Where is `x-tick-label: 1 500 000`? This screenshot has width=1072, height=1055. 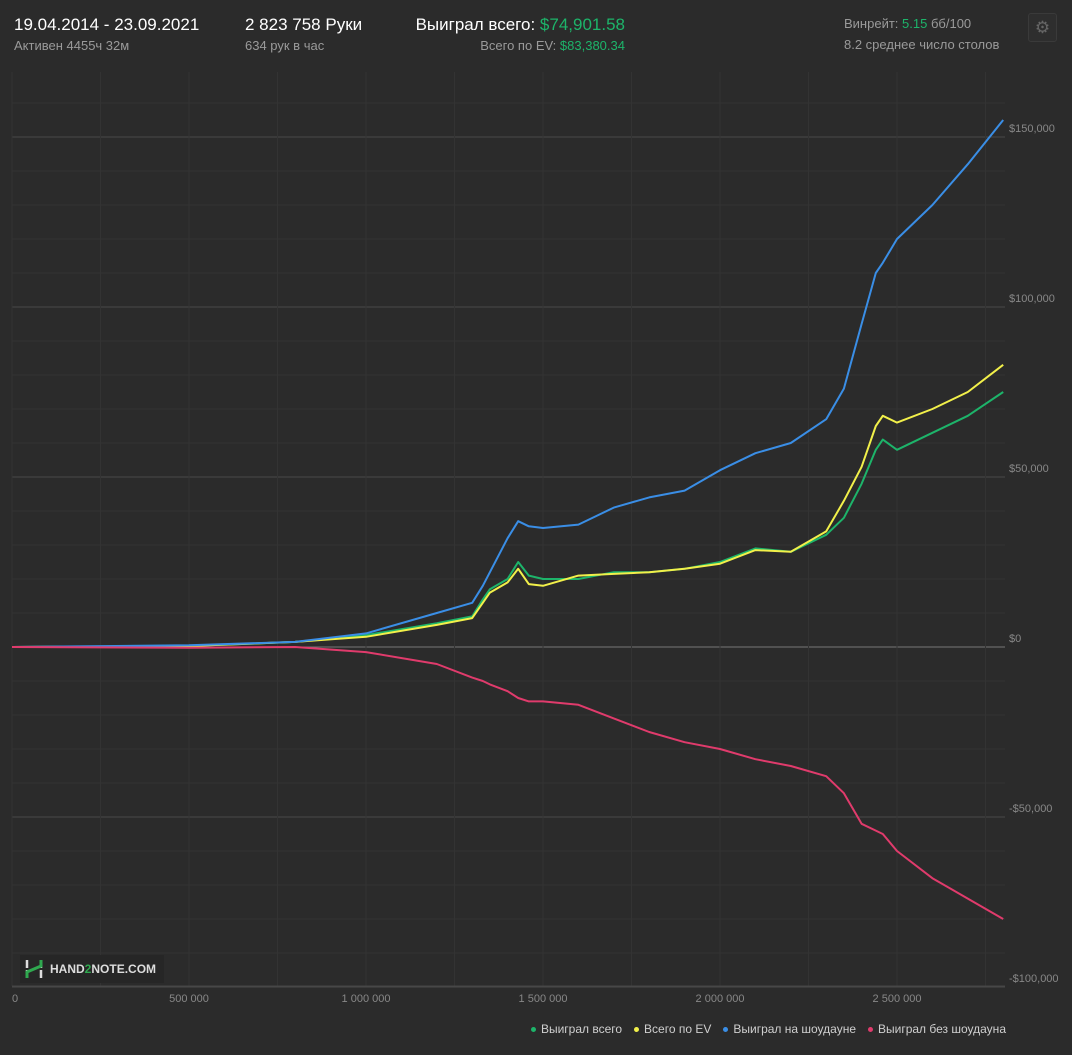
x-tick-label: 1 500 000 is located at coordinates (543, 999).